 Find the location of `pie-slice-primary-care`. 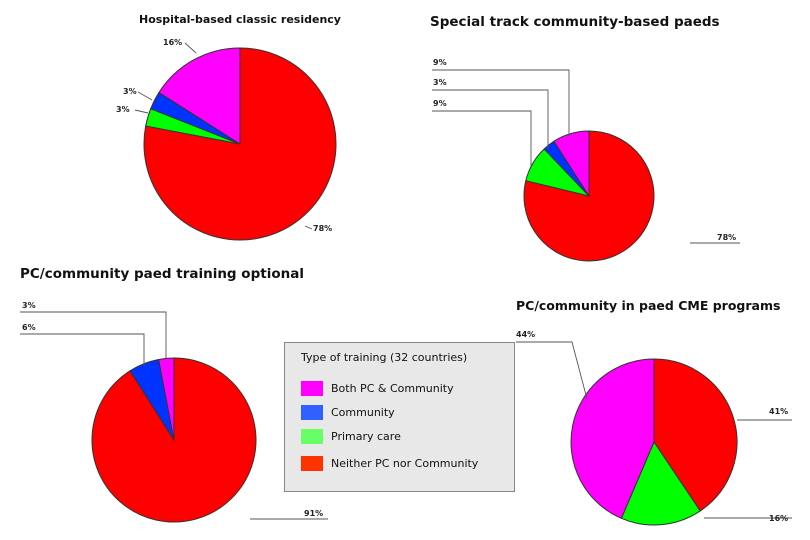

pie-slice-primary-care is located at coordinates (660, 483).